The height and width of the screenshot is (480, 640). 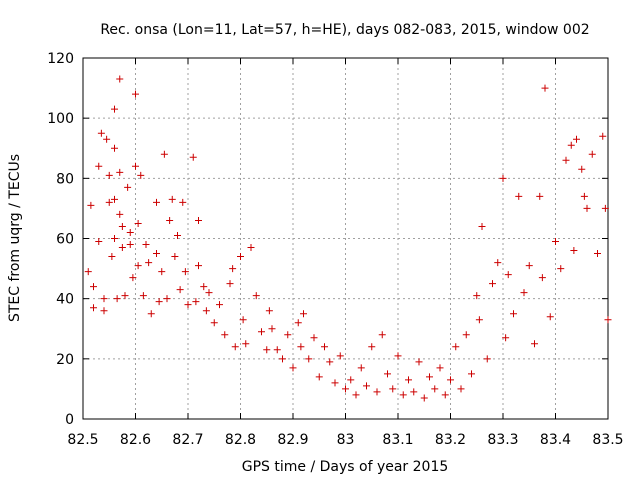 I want to click on x-tick-label: 82.6, so click(x=135, y=440).